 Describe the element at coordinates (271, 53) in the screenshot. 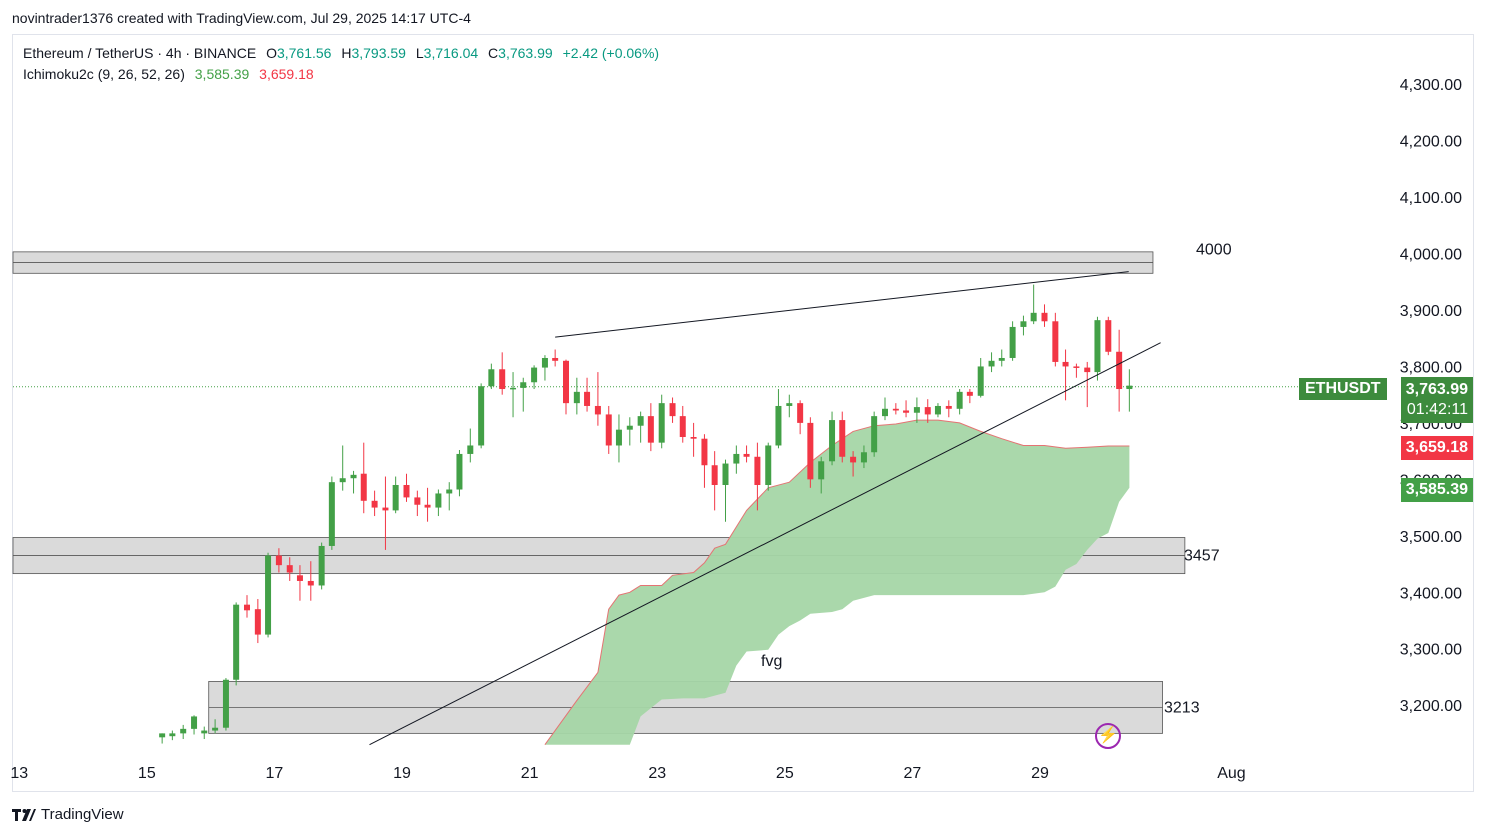

I see `open-label: O` at that location.